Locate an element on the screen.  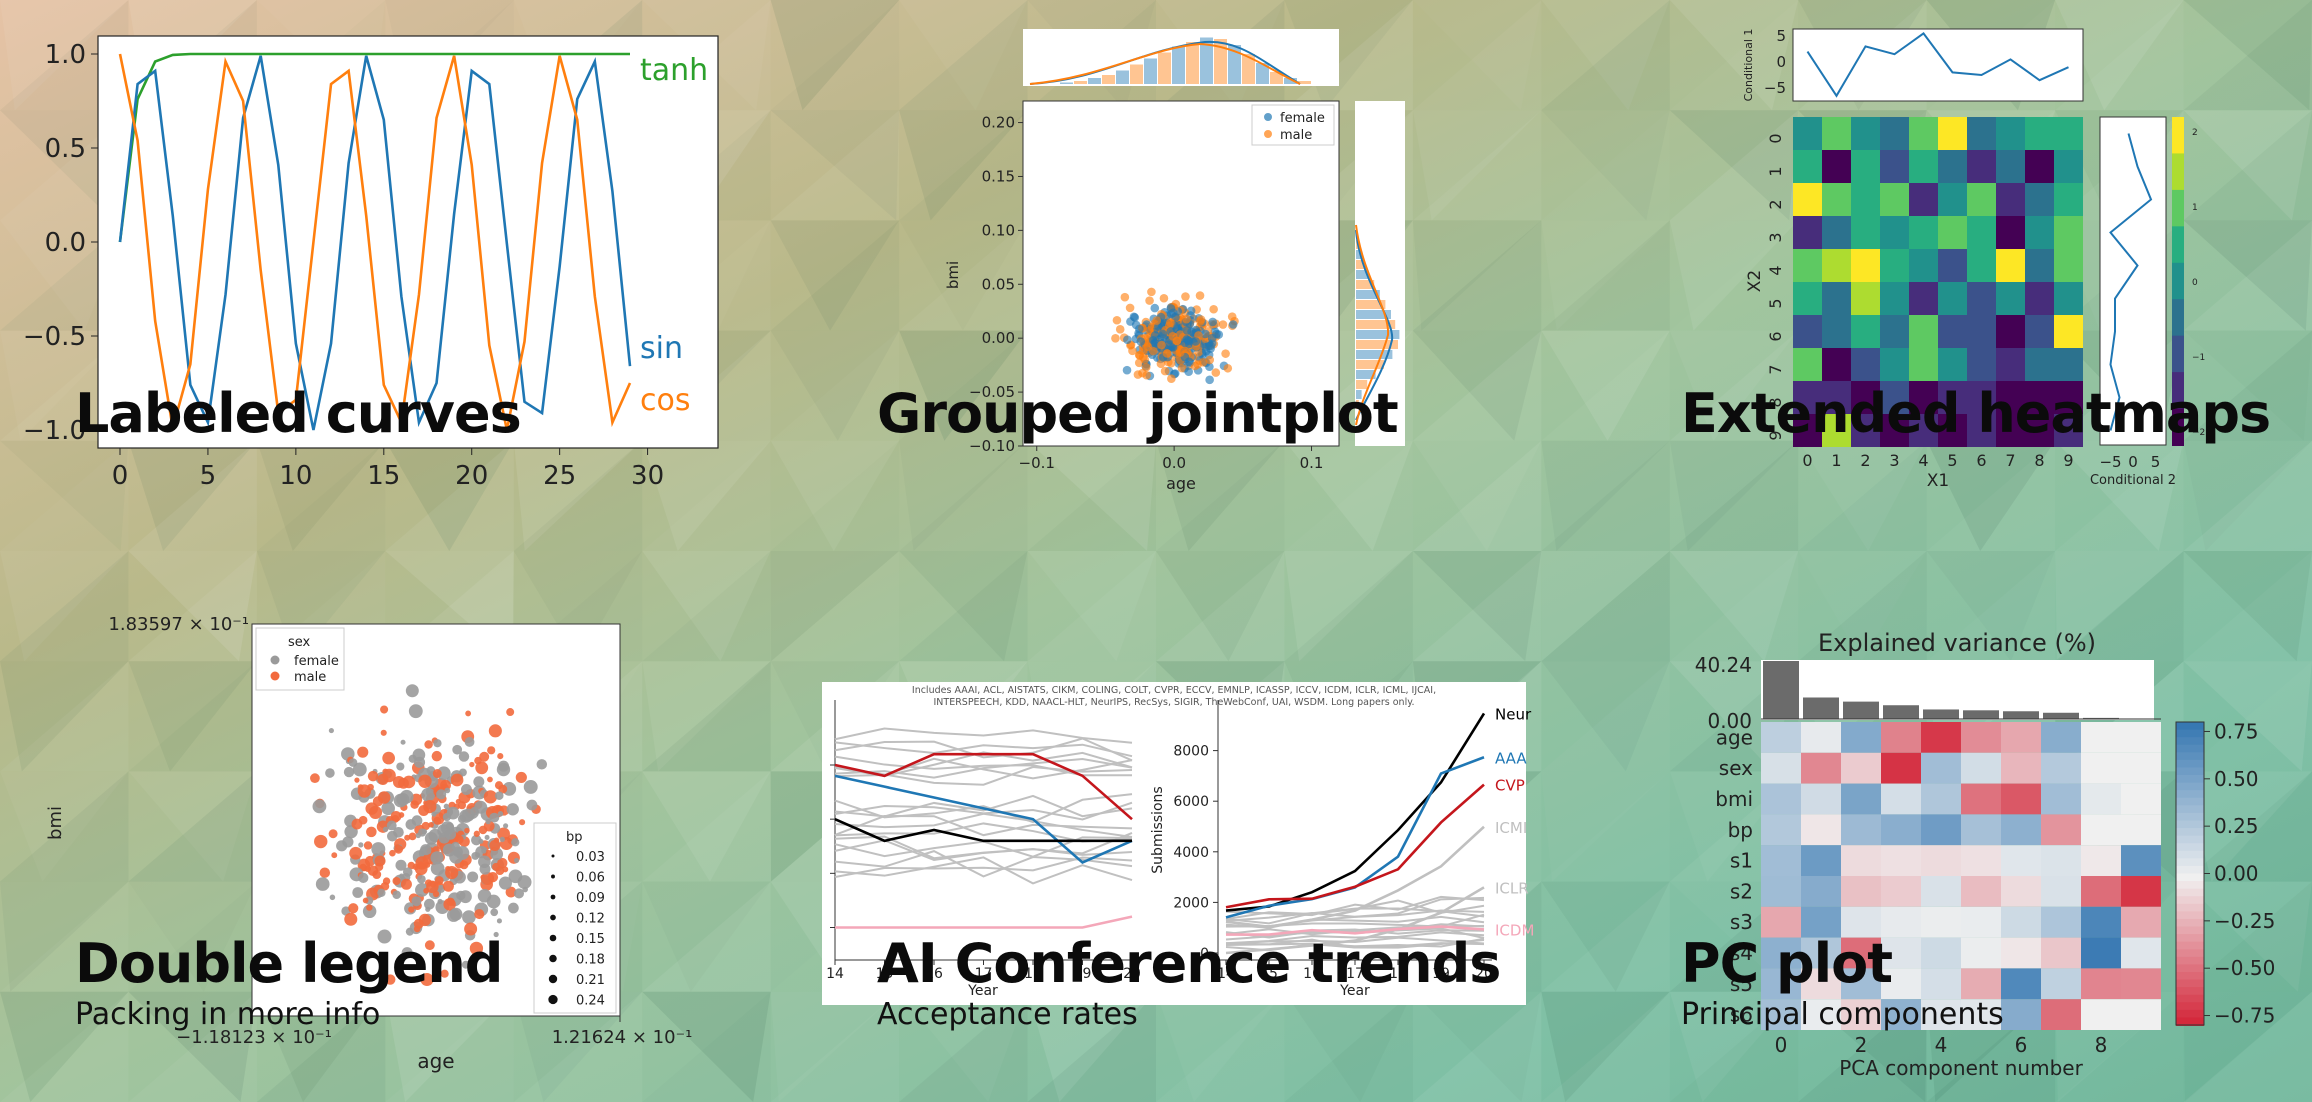
series-line-sin is located at coordinates (375, 243).